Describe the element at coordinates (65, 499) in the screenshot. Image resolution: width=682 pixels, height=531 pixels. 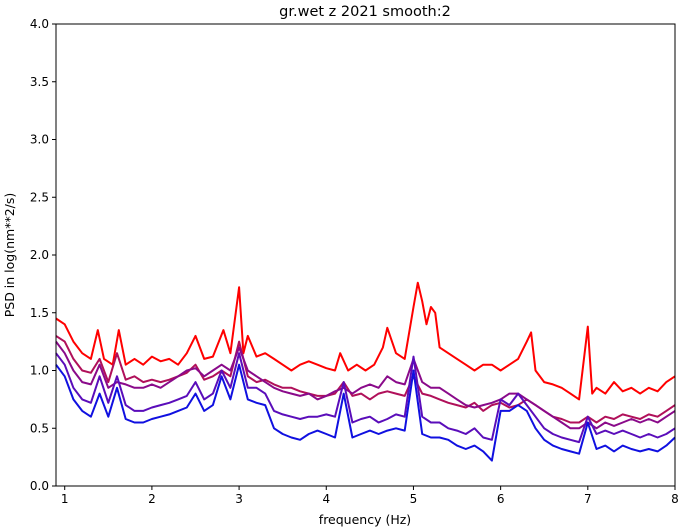
I see `x-tick-label: 1` at that location.